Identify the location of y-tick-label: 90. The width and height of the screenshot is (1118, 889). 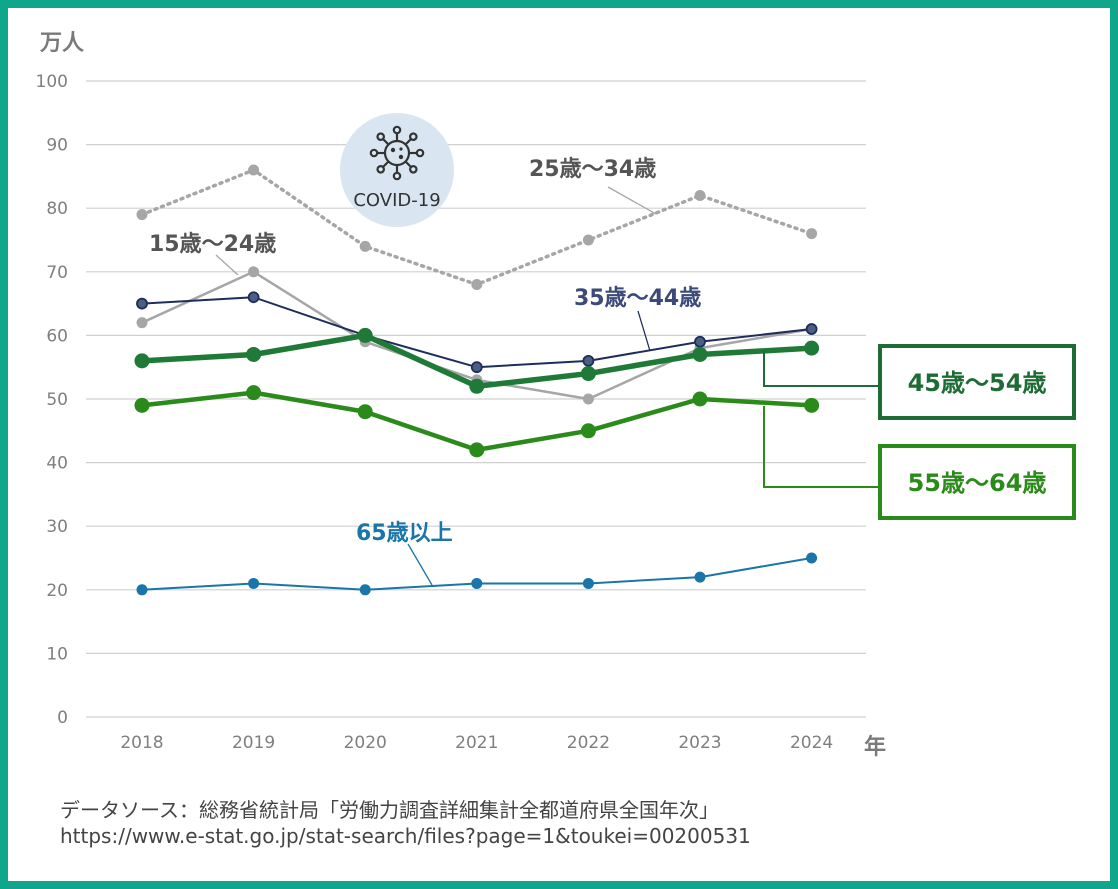
(57, 146).